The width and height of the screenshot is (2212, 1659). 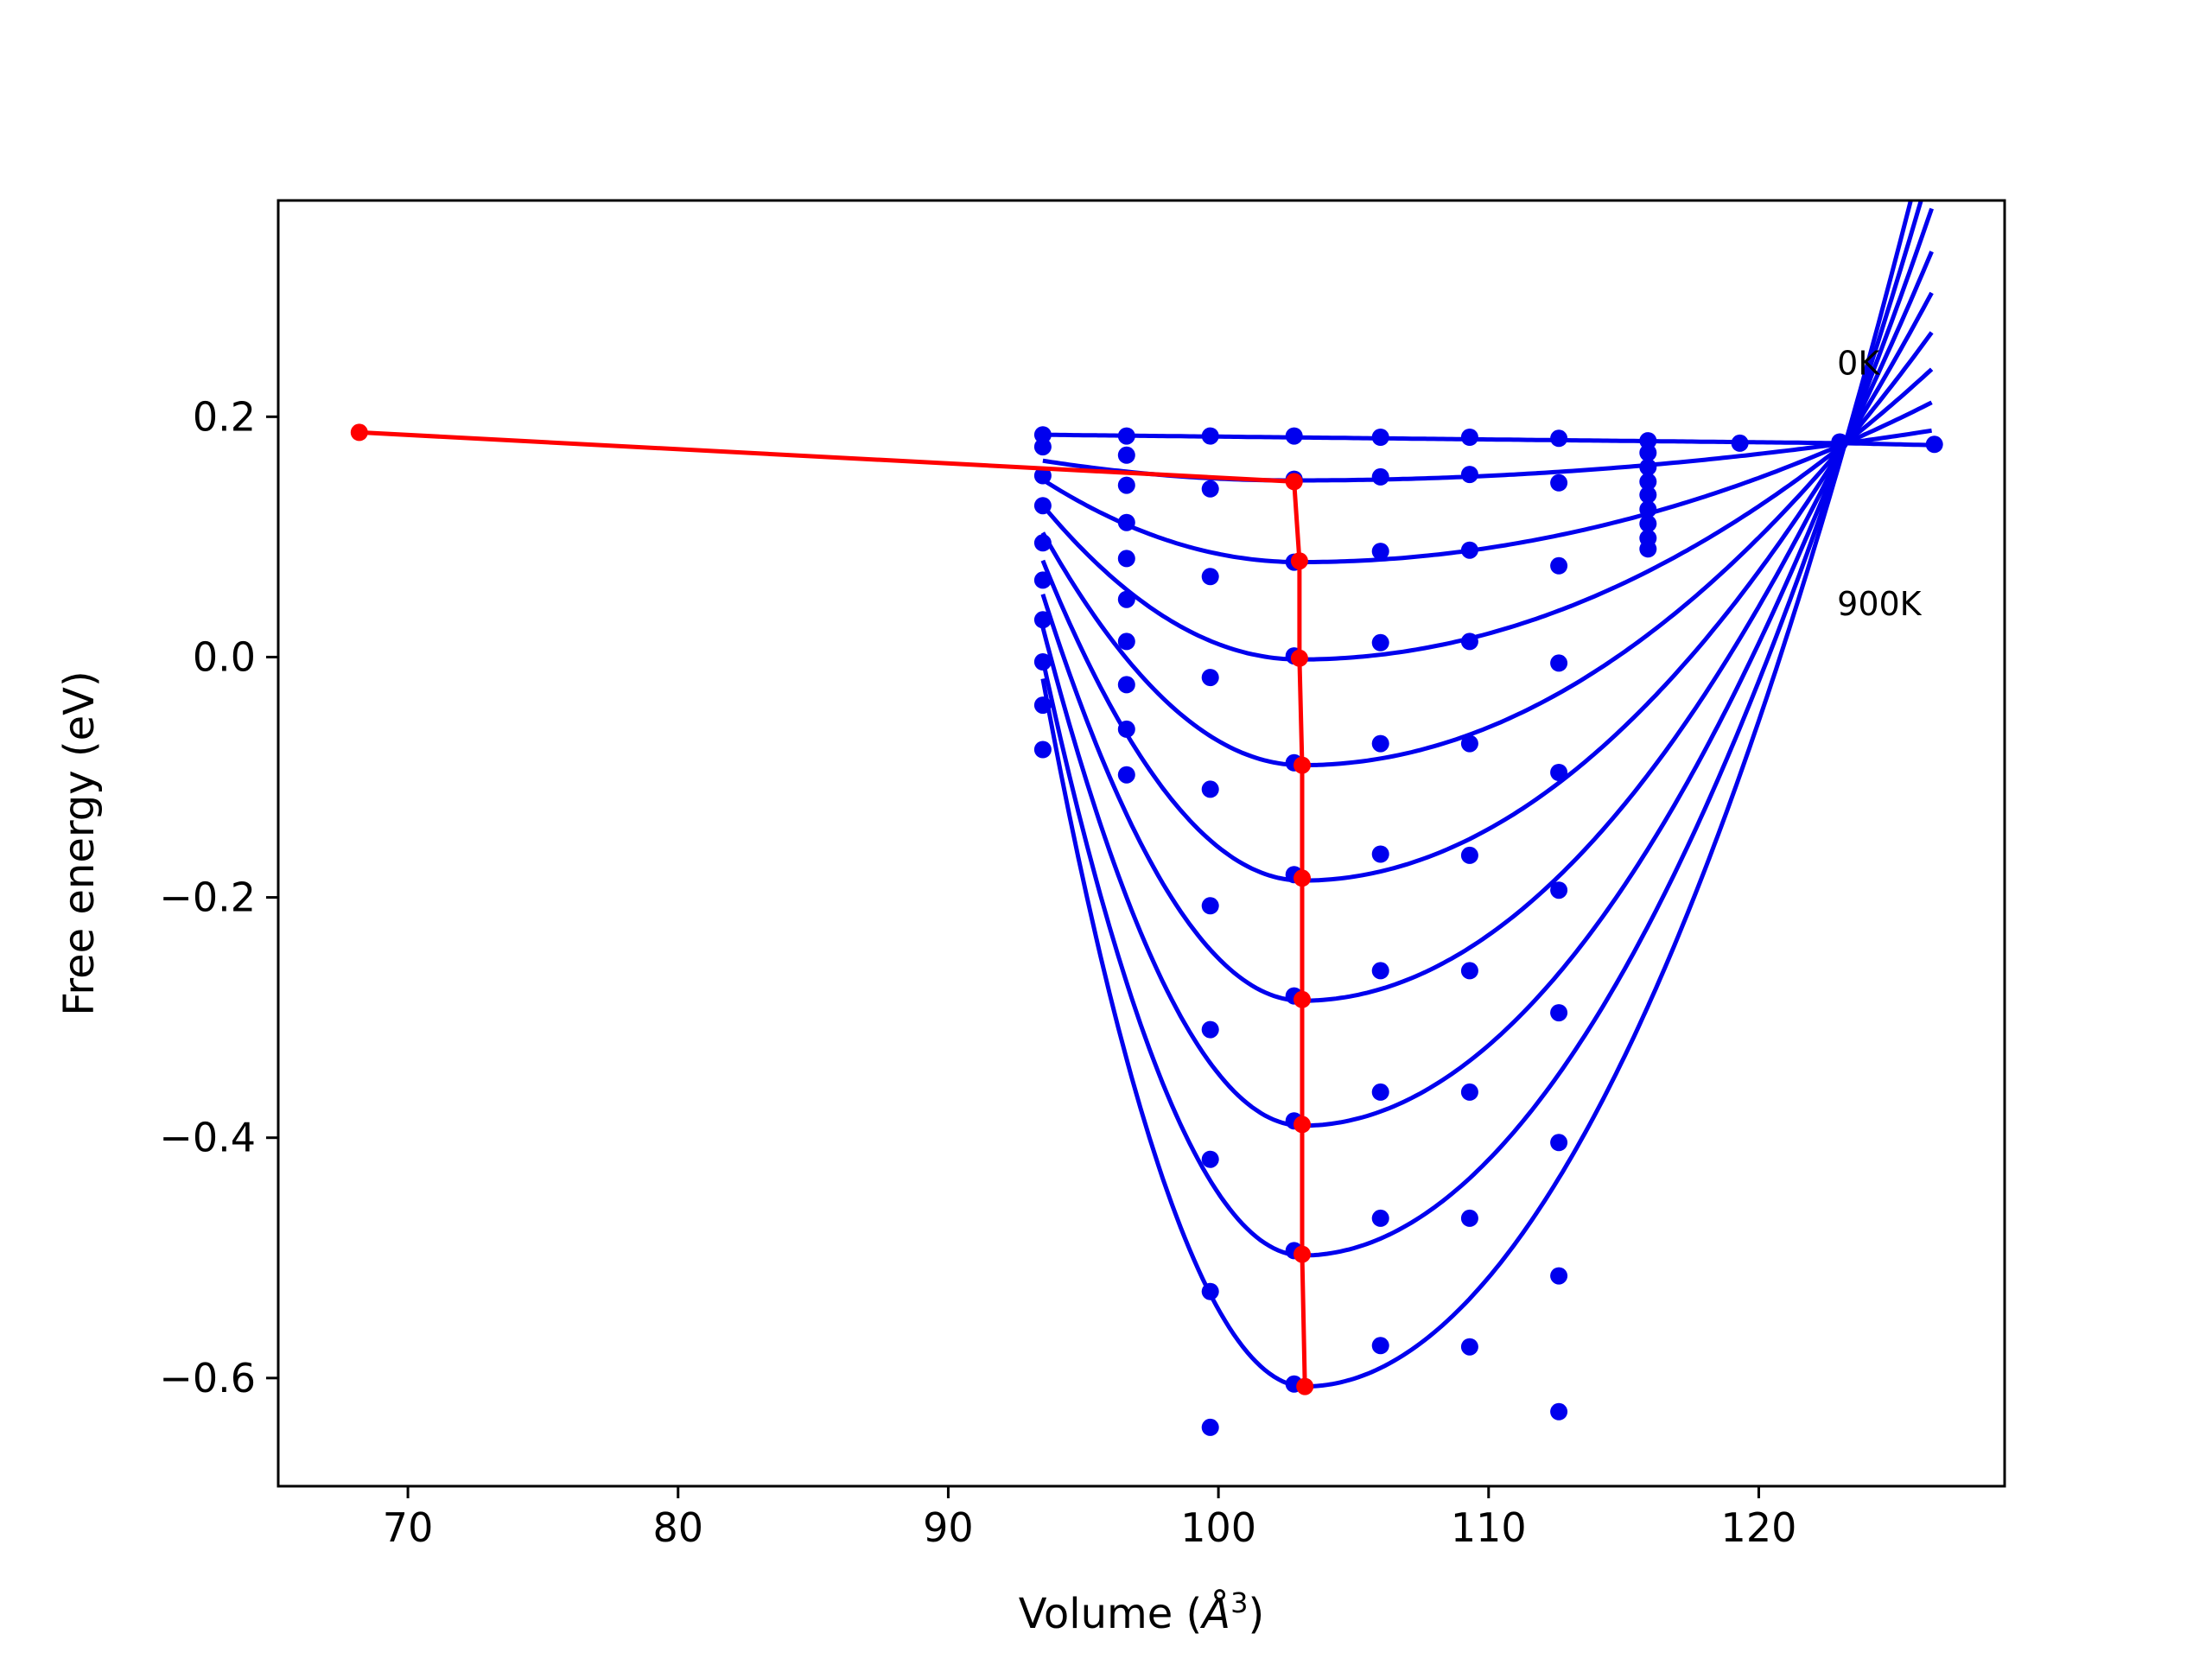 What do you see at coordinates (207, 897) in the screenshot?
I see `y-tick-label: −0.2` at bounding box center [207, 897].